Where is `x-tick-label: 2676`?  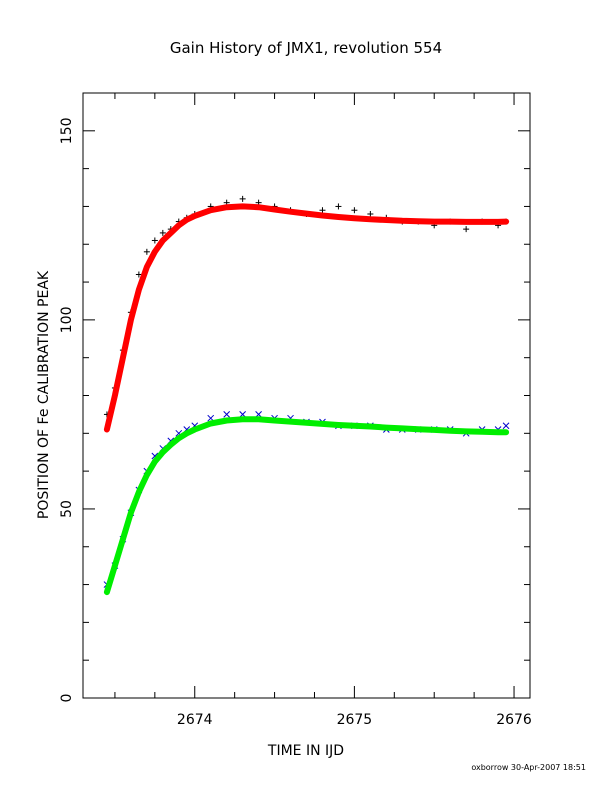 x-tick-label: 2676 is located at coordinates (514, 720).